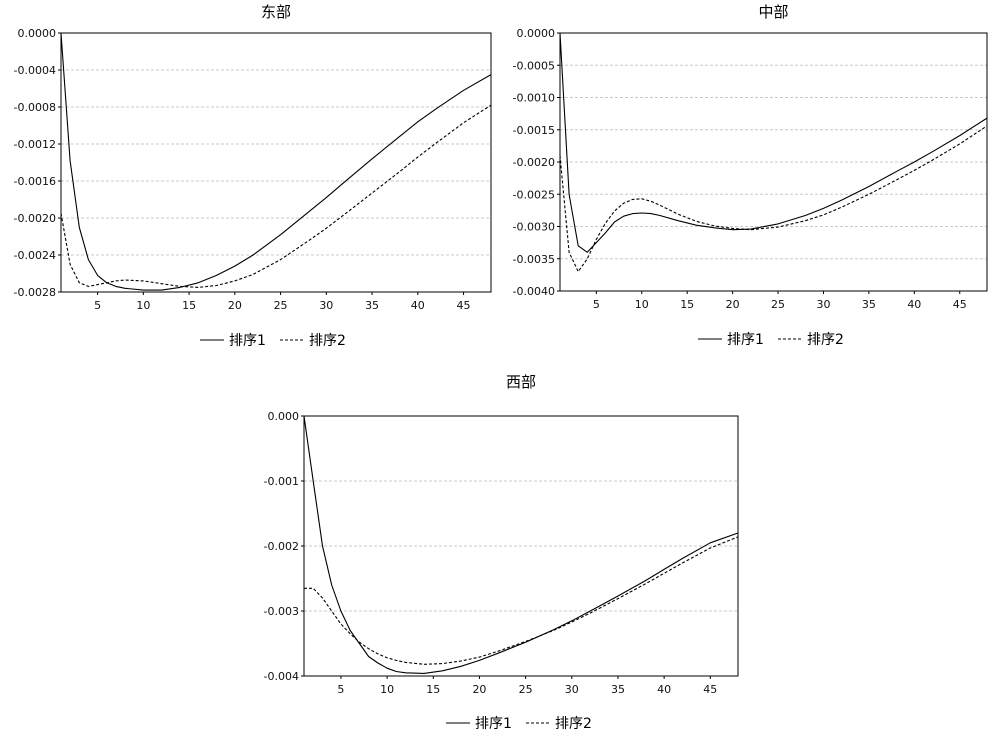 The image size is (993, 742). I want to click on y-tick-label: -0.0005, so click(534, 65).